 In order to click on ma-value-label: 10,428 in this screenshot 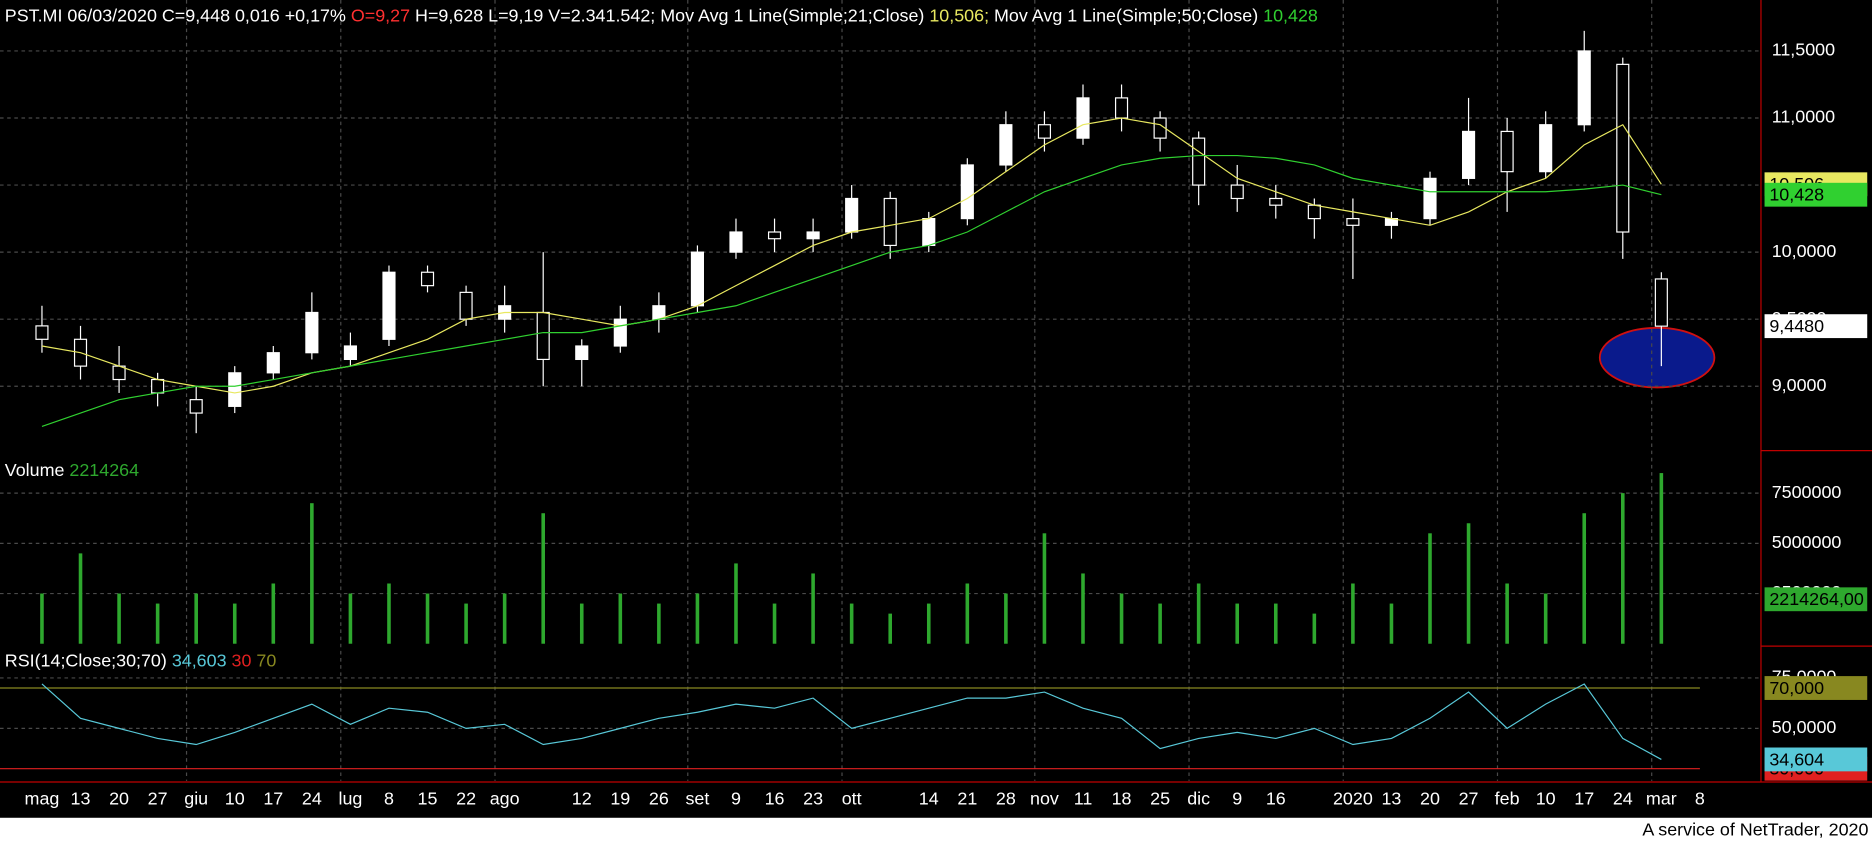, I will do `click(1796, 195)`.